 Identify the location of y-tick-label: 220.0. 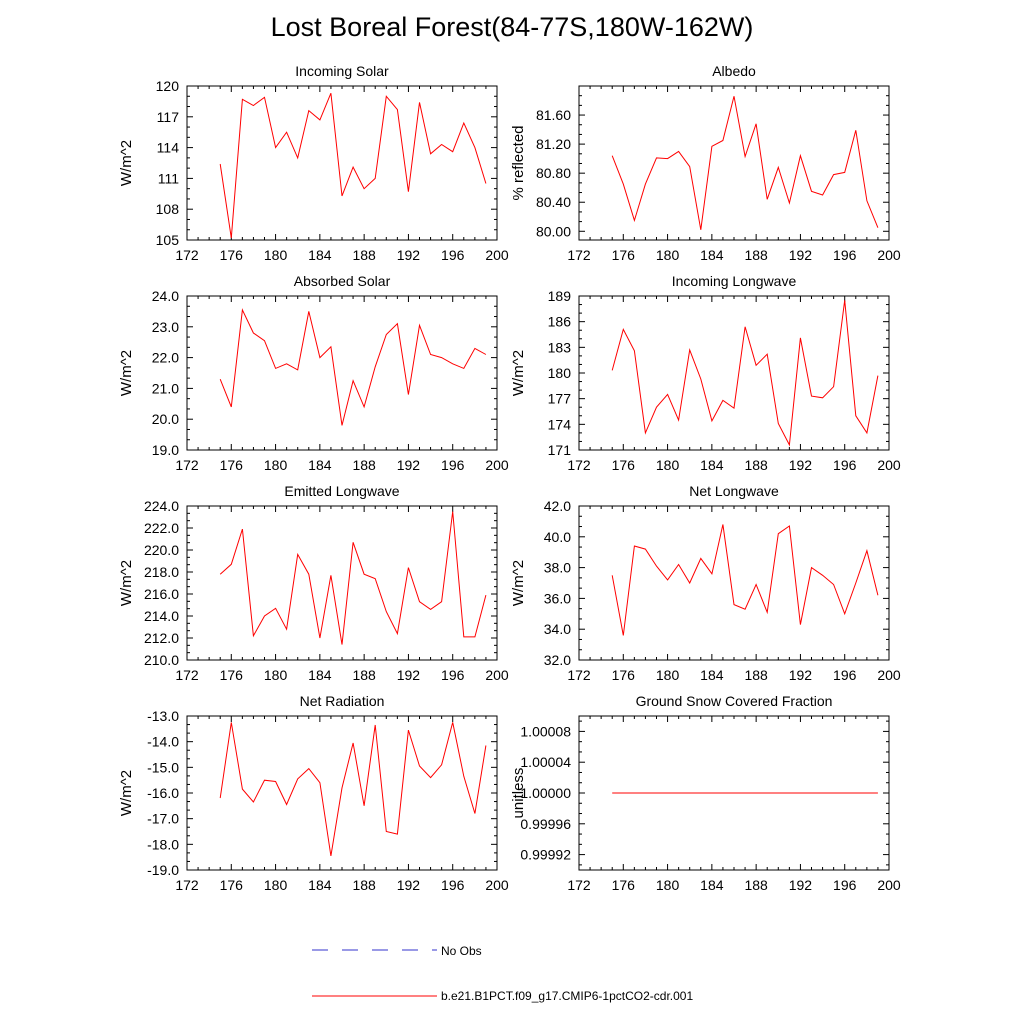
(161, 550).